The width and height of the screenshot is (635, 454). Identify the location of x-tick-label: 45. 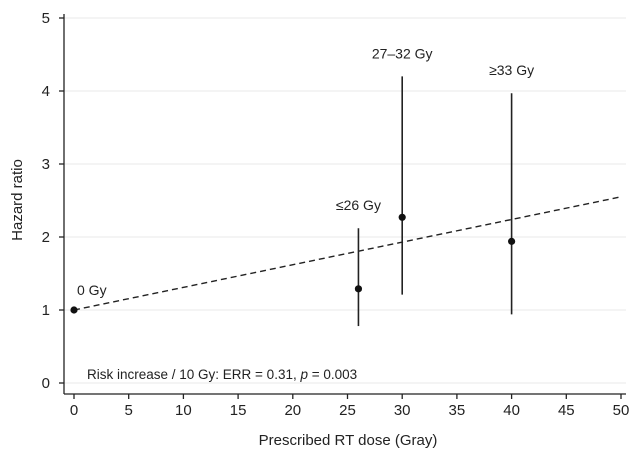
(566, 410).